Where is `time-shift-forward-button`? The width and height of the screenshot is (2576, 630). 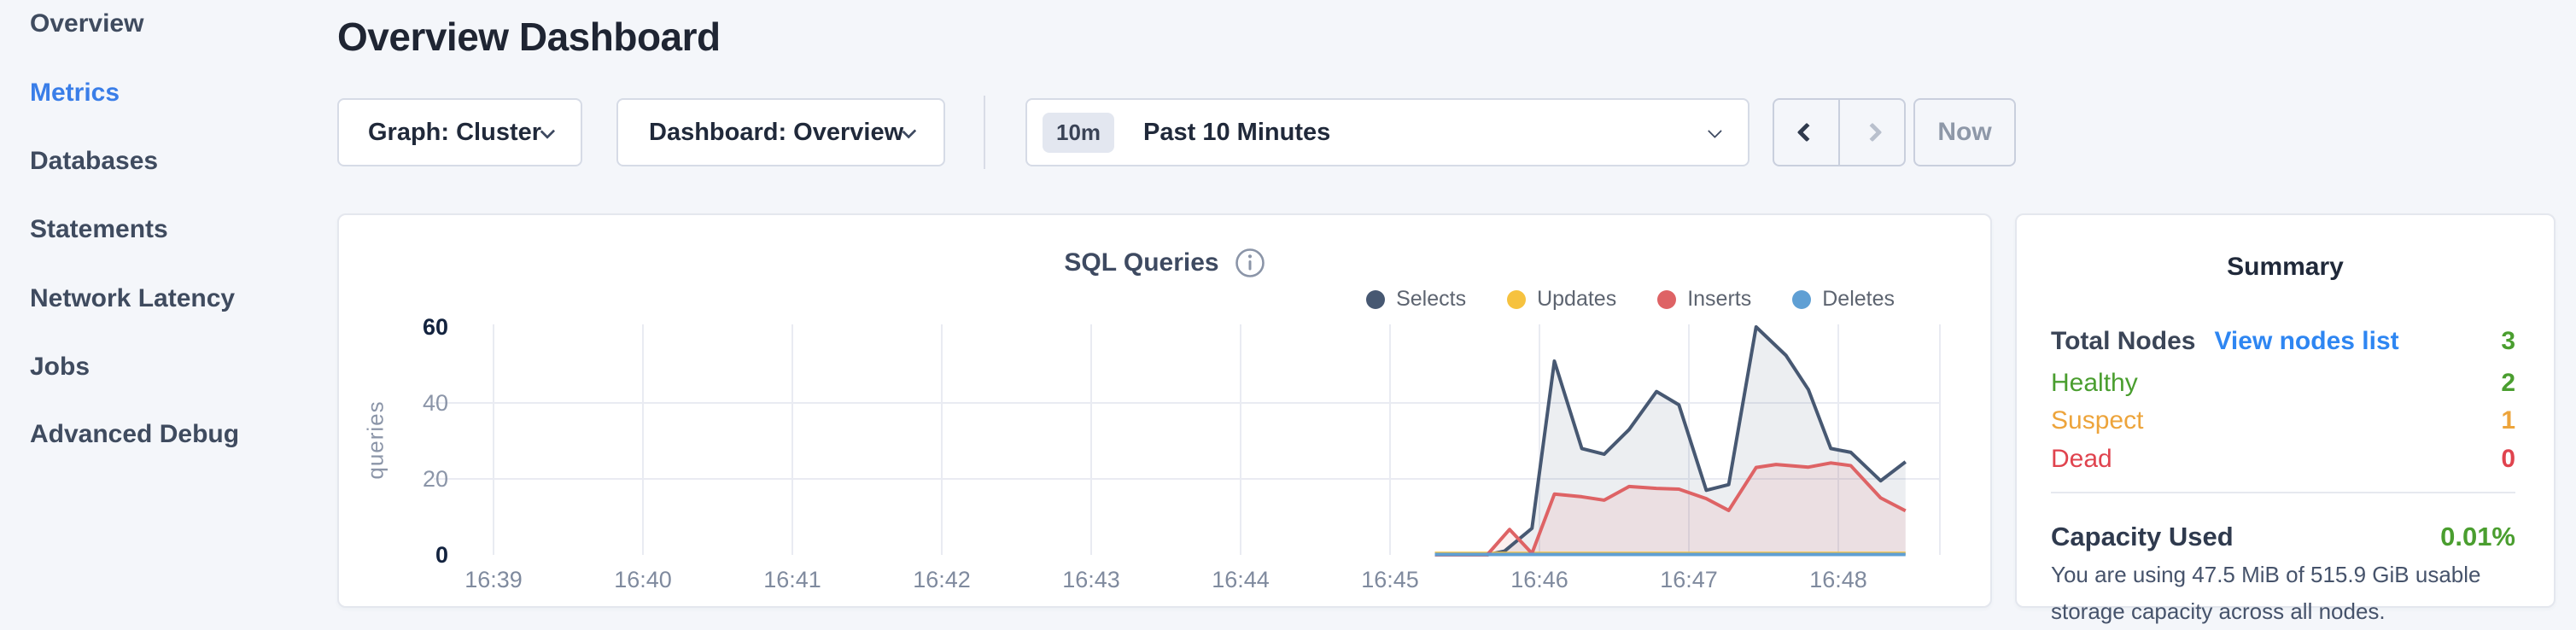
time-shift-forward-button is located at coordinates (1871, 132).